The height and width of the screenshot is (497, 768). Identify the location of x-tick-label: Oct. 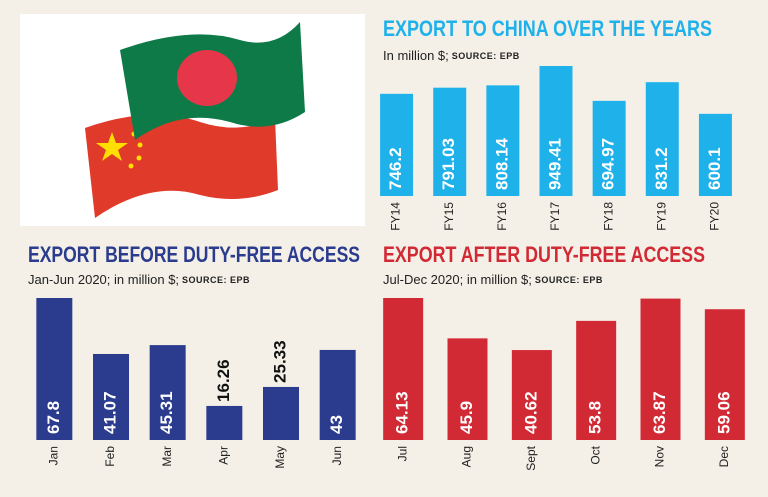
(595, 454).